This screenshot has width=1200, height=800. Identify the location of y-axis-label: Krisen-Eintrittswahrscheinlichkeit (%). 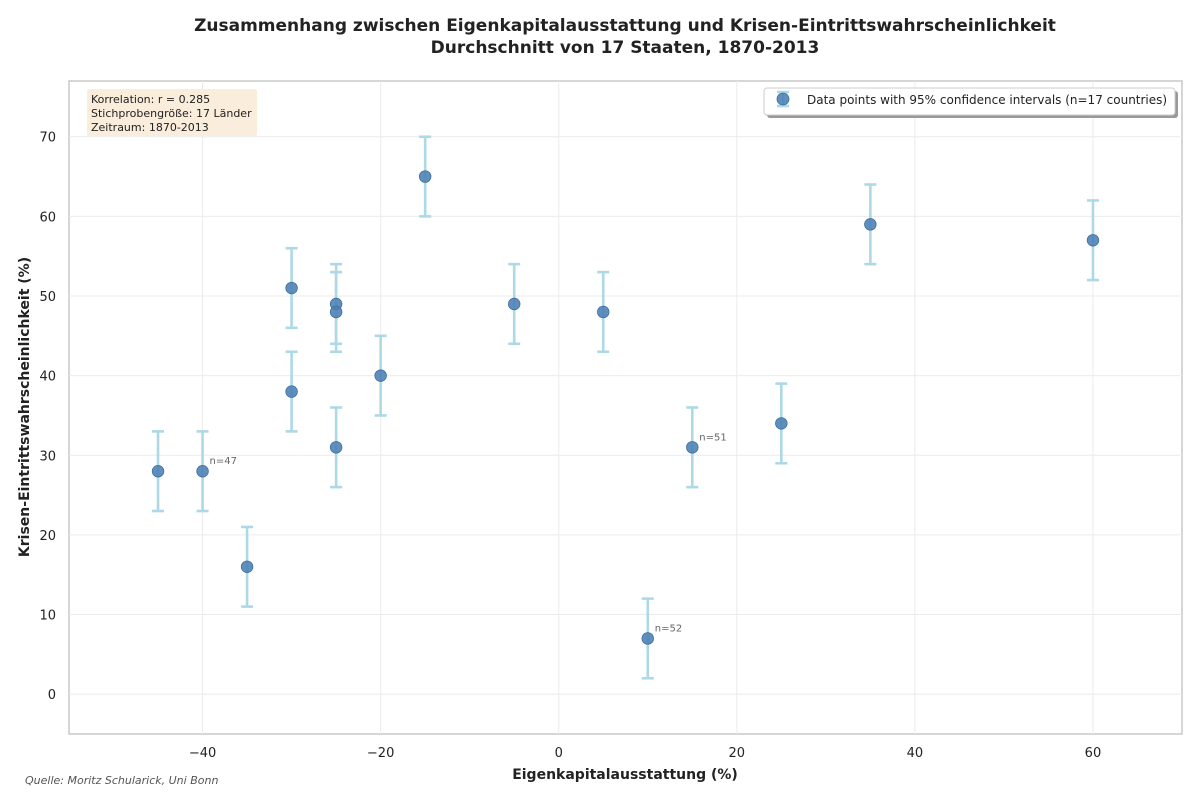
(25, 407).